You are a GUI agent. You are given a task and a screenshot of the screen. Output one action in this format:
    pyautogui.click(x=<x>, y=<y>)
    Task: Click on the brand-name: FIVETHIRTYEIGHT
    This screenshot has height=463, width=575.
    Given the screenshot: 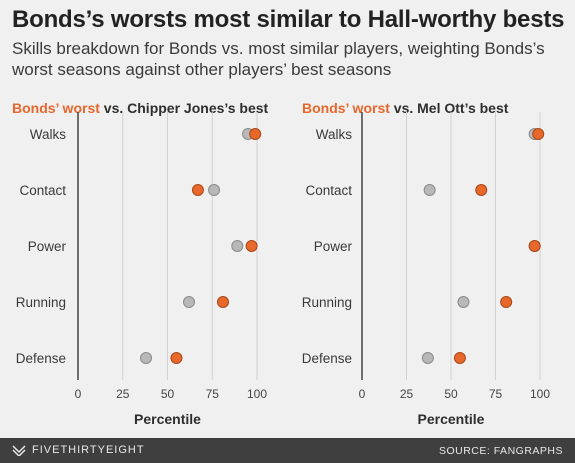 What is the action you would take?
    pyautogui.click(x=88, y=450)
    